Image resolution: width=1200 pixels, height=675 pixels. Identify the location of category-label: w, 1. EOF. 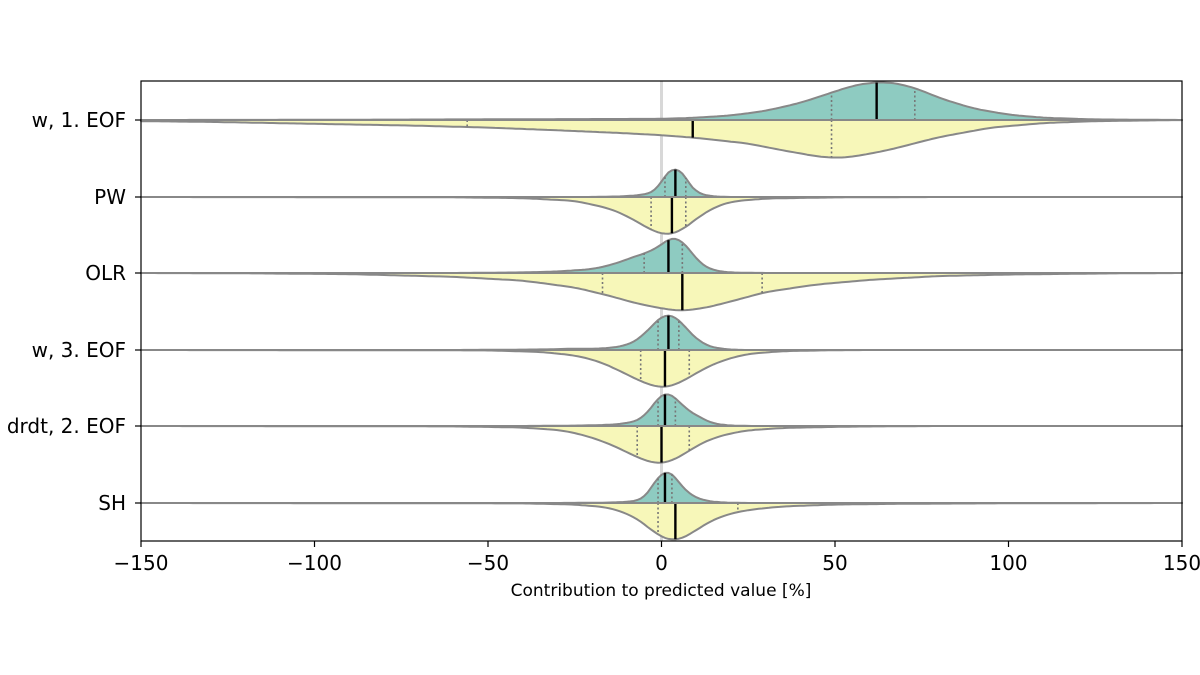
(79, 120).